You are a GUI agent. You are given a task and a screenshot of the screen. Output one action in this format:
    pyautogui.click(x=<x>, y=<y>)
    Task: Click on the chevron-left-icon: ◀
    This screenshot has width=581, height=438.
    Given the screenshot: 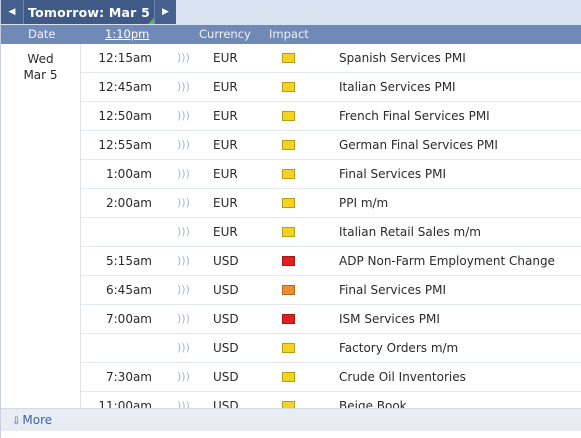 What is the action you would take?
    pyautogui.click(x=12, y=12)
    